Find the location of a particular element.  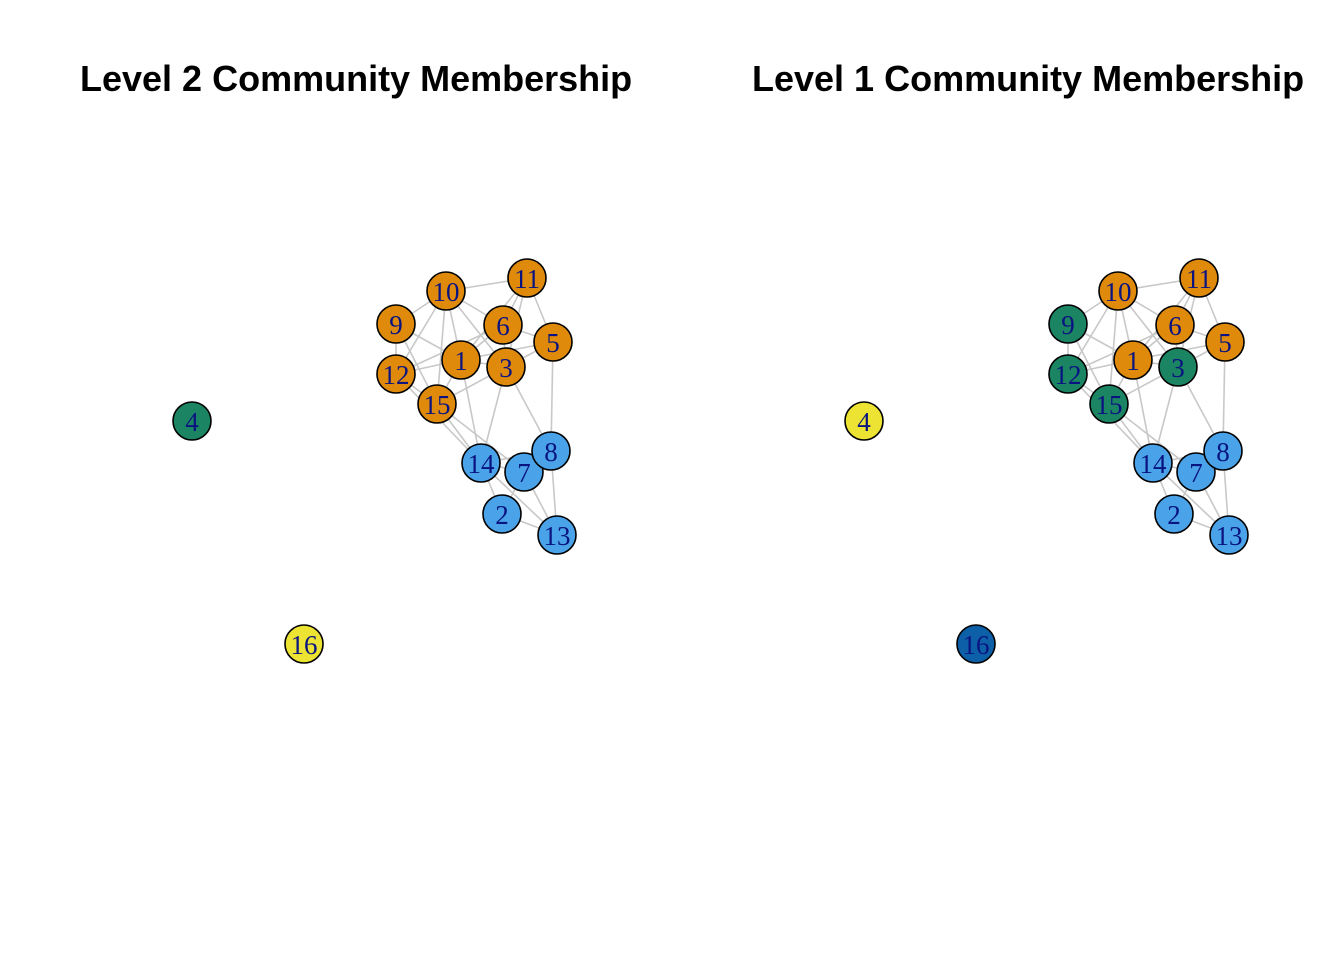

node-11: 11 is located at coordinates (527, 278).